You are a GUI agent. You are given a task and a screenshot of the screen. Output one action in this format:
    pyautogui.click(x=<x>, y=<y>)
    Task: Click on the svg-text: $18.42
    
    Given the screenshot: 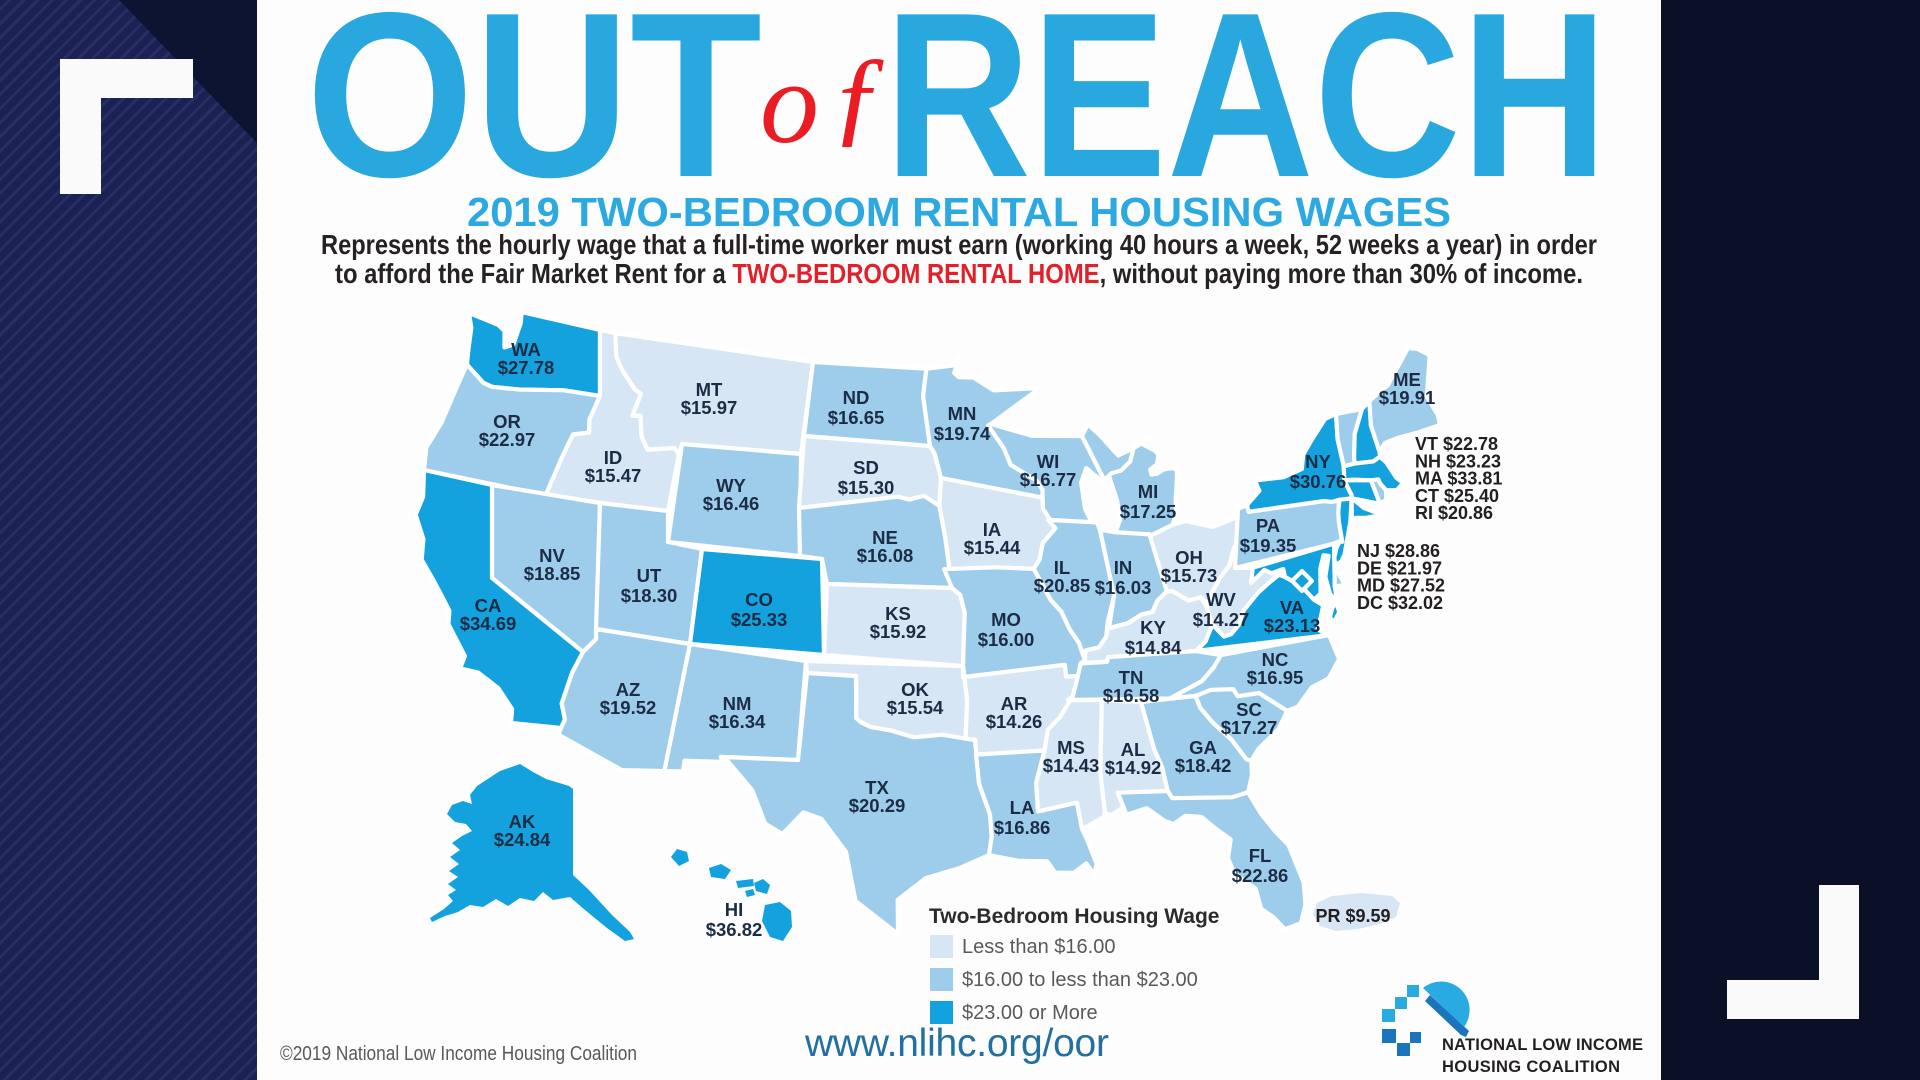 What is the action you would take?
    pyautogui.click(x=1203, y=765)
    